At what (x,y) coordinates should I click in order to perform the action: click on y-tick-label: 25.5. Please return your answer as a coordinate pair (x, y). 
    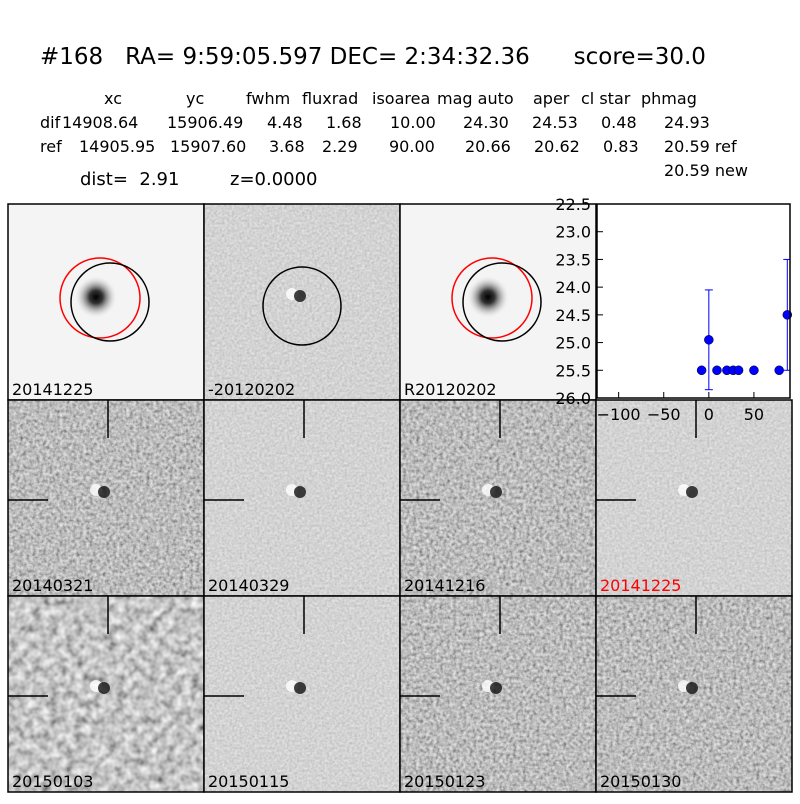
    Looking at the image, I should click on (573, 370).